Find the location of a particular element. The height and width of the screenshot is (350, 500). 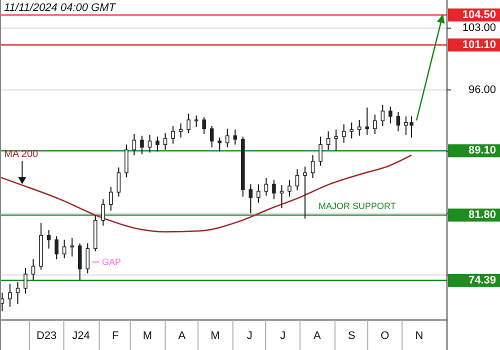

ref-line-label: 101.10 is located at coordinates (479, 44).